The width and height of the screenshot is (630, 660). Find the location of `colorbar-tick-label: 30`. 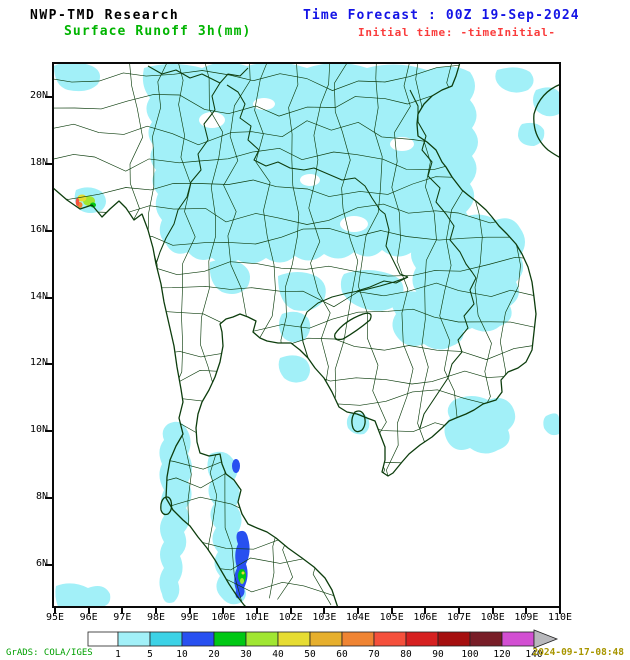

colorbar-tick-label: 30 is located at coordinates (246, 654).